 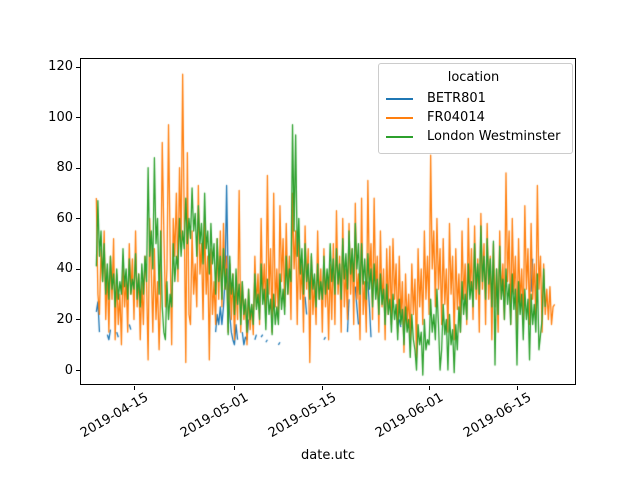 What do you see at coordinates (64, 218) in the screenshot?
I see `y-tick-label: 60` at bounding box center [64, 218].